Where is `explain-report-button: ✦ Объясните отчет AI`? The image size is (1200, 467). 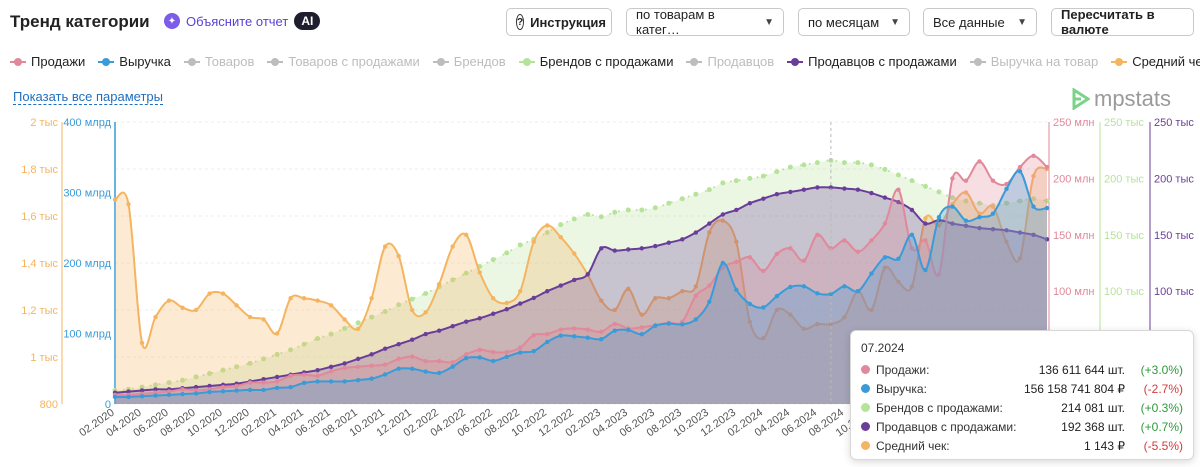
explain-report-button: ✦ Объясните отчет AI is located at coordinates (242, 21).